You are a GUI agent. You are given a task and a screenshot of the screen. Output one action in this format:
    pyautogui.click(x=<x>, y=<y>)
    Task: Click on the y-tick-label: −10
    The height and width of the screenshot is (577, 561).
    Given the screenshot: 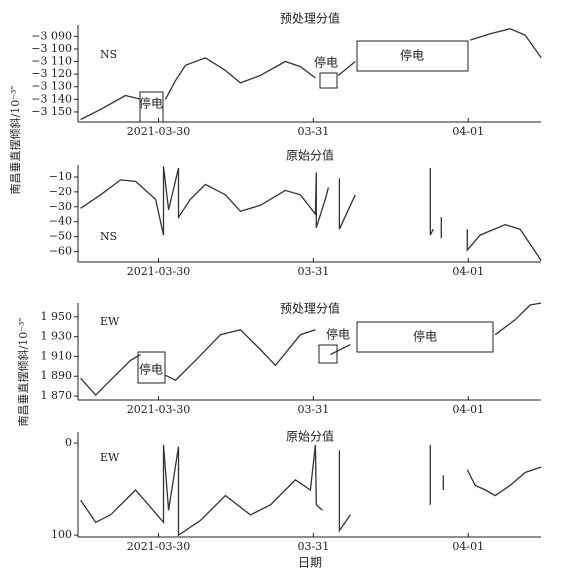 What is the action you would take?
    pyautogui.click(x=60, y=176)
    